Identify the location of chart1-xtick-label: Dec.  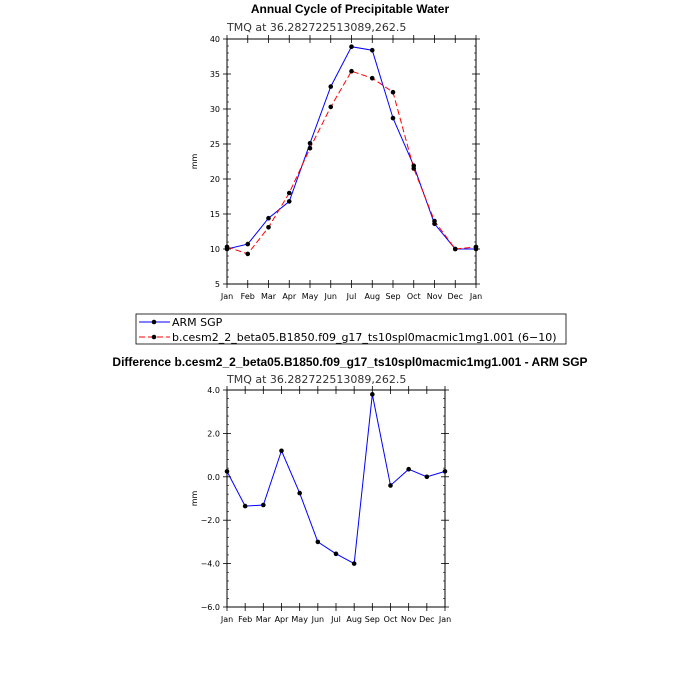
(455, 296).